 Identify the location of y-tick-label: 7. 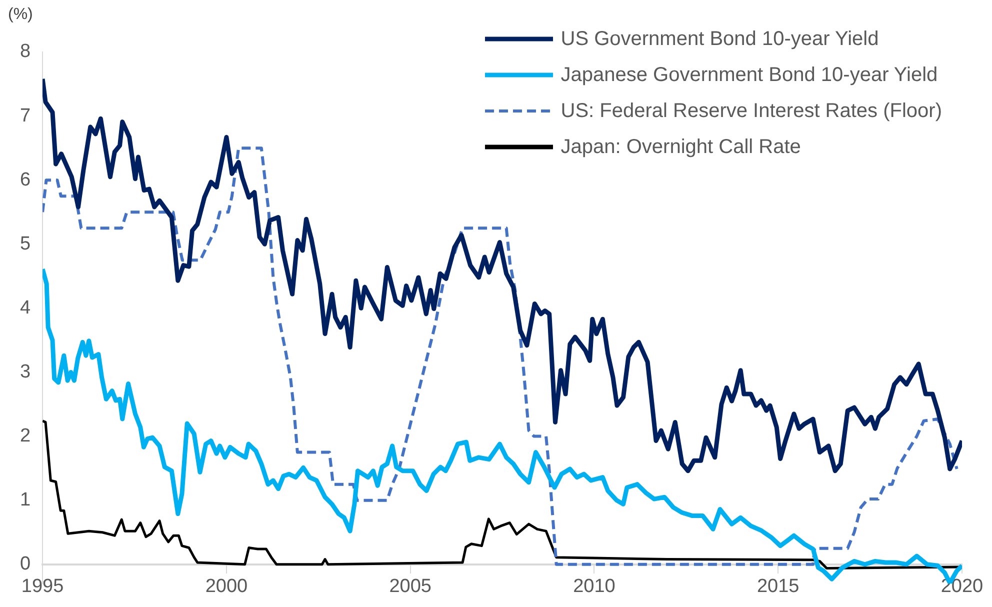
(25, 115).